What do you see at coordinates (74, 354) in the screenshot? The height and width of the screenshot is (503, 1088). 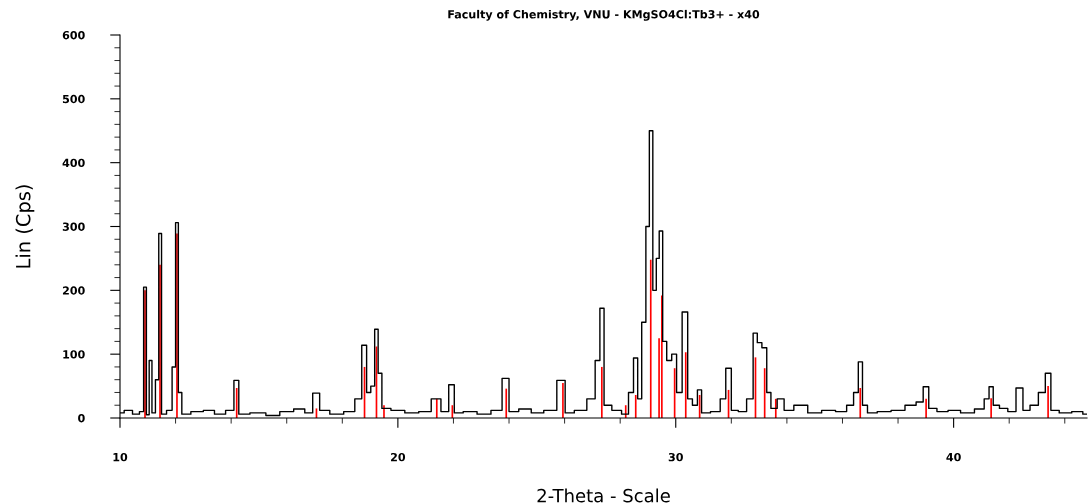 I see `y-tick-label: 100` at bounding box center [74, 354].